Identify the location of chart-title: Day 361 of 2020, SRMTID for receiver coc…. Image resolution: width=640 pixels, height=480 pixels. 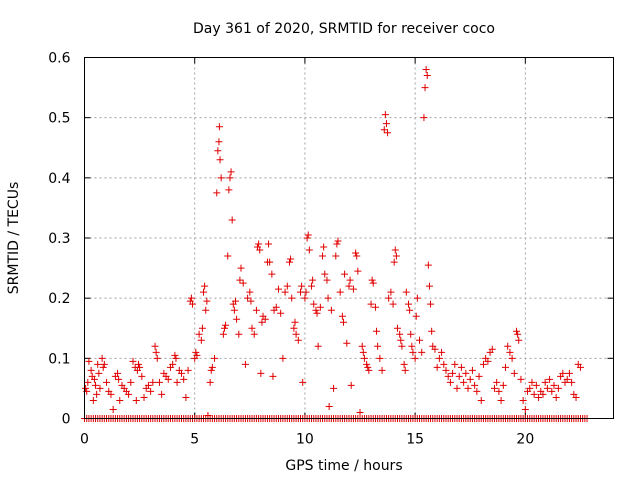
(344, 29).